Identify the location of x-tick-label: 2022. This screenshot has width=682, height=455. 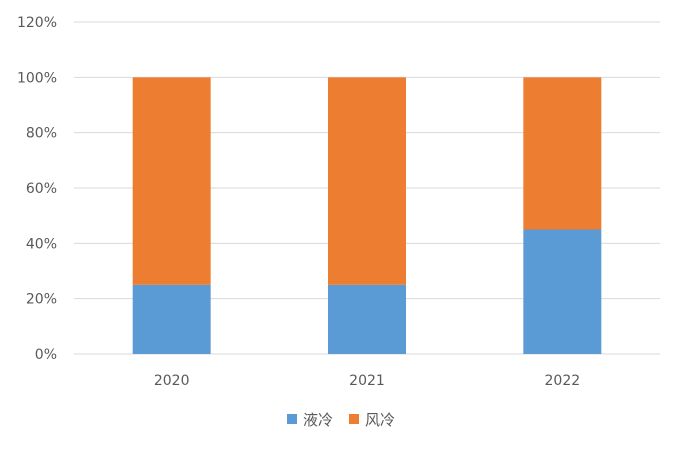
(563, 381).